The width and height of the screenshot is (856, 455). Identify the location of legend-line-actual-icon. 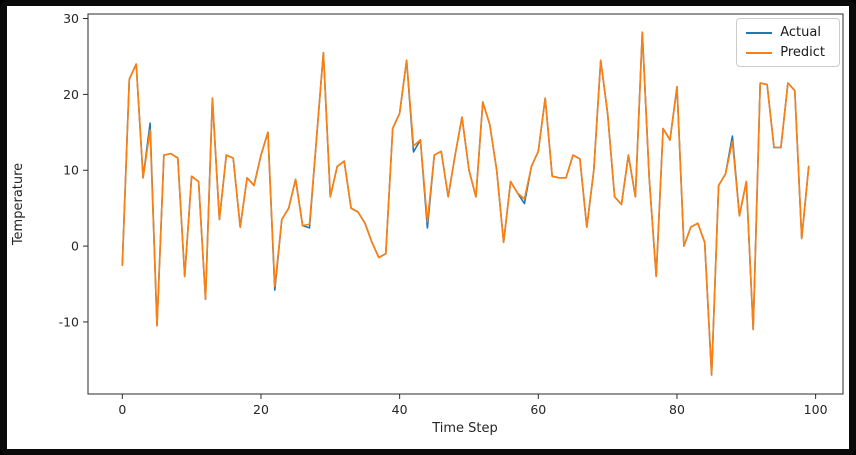
(759, 32).